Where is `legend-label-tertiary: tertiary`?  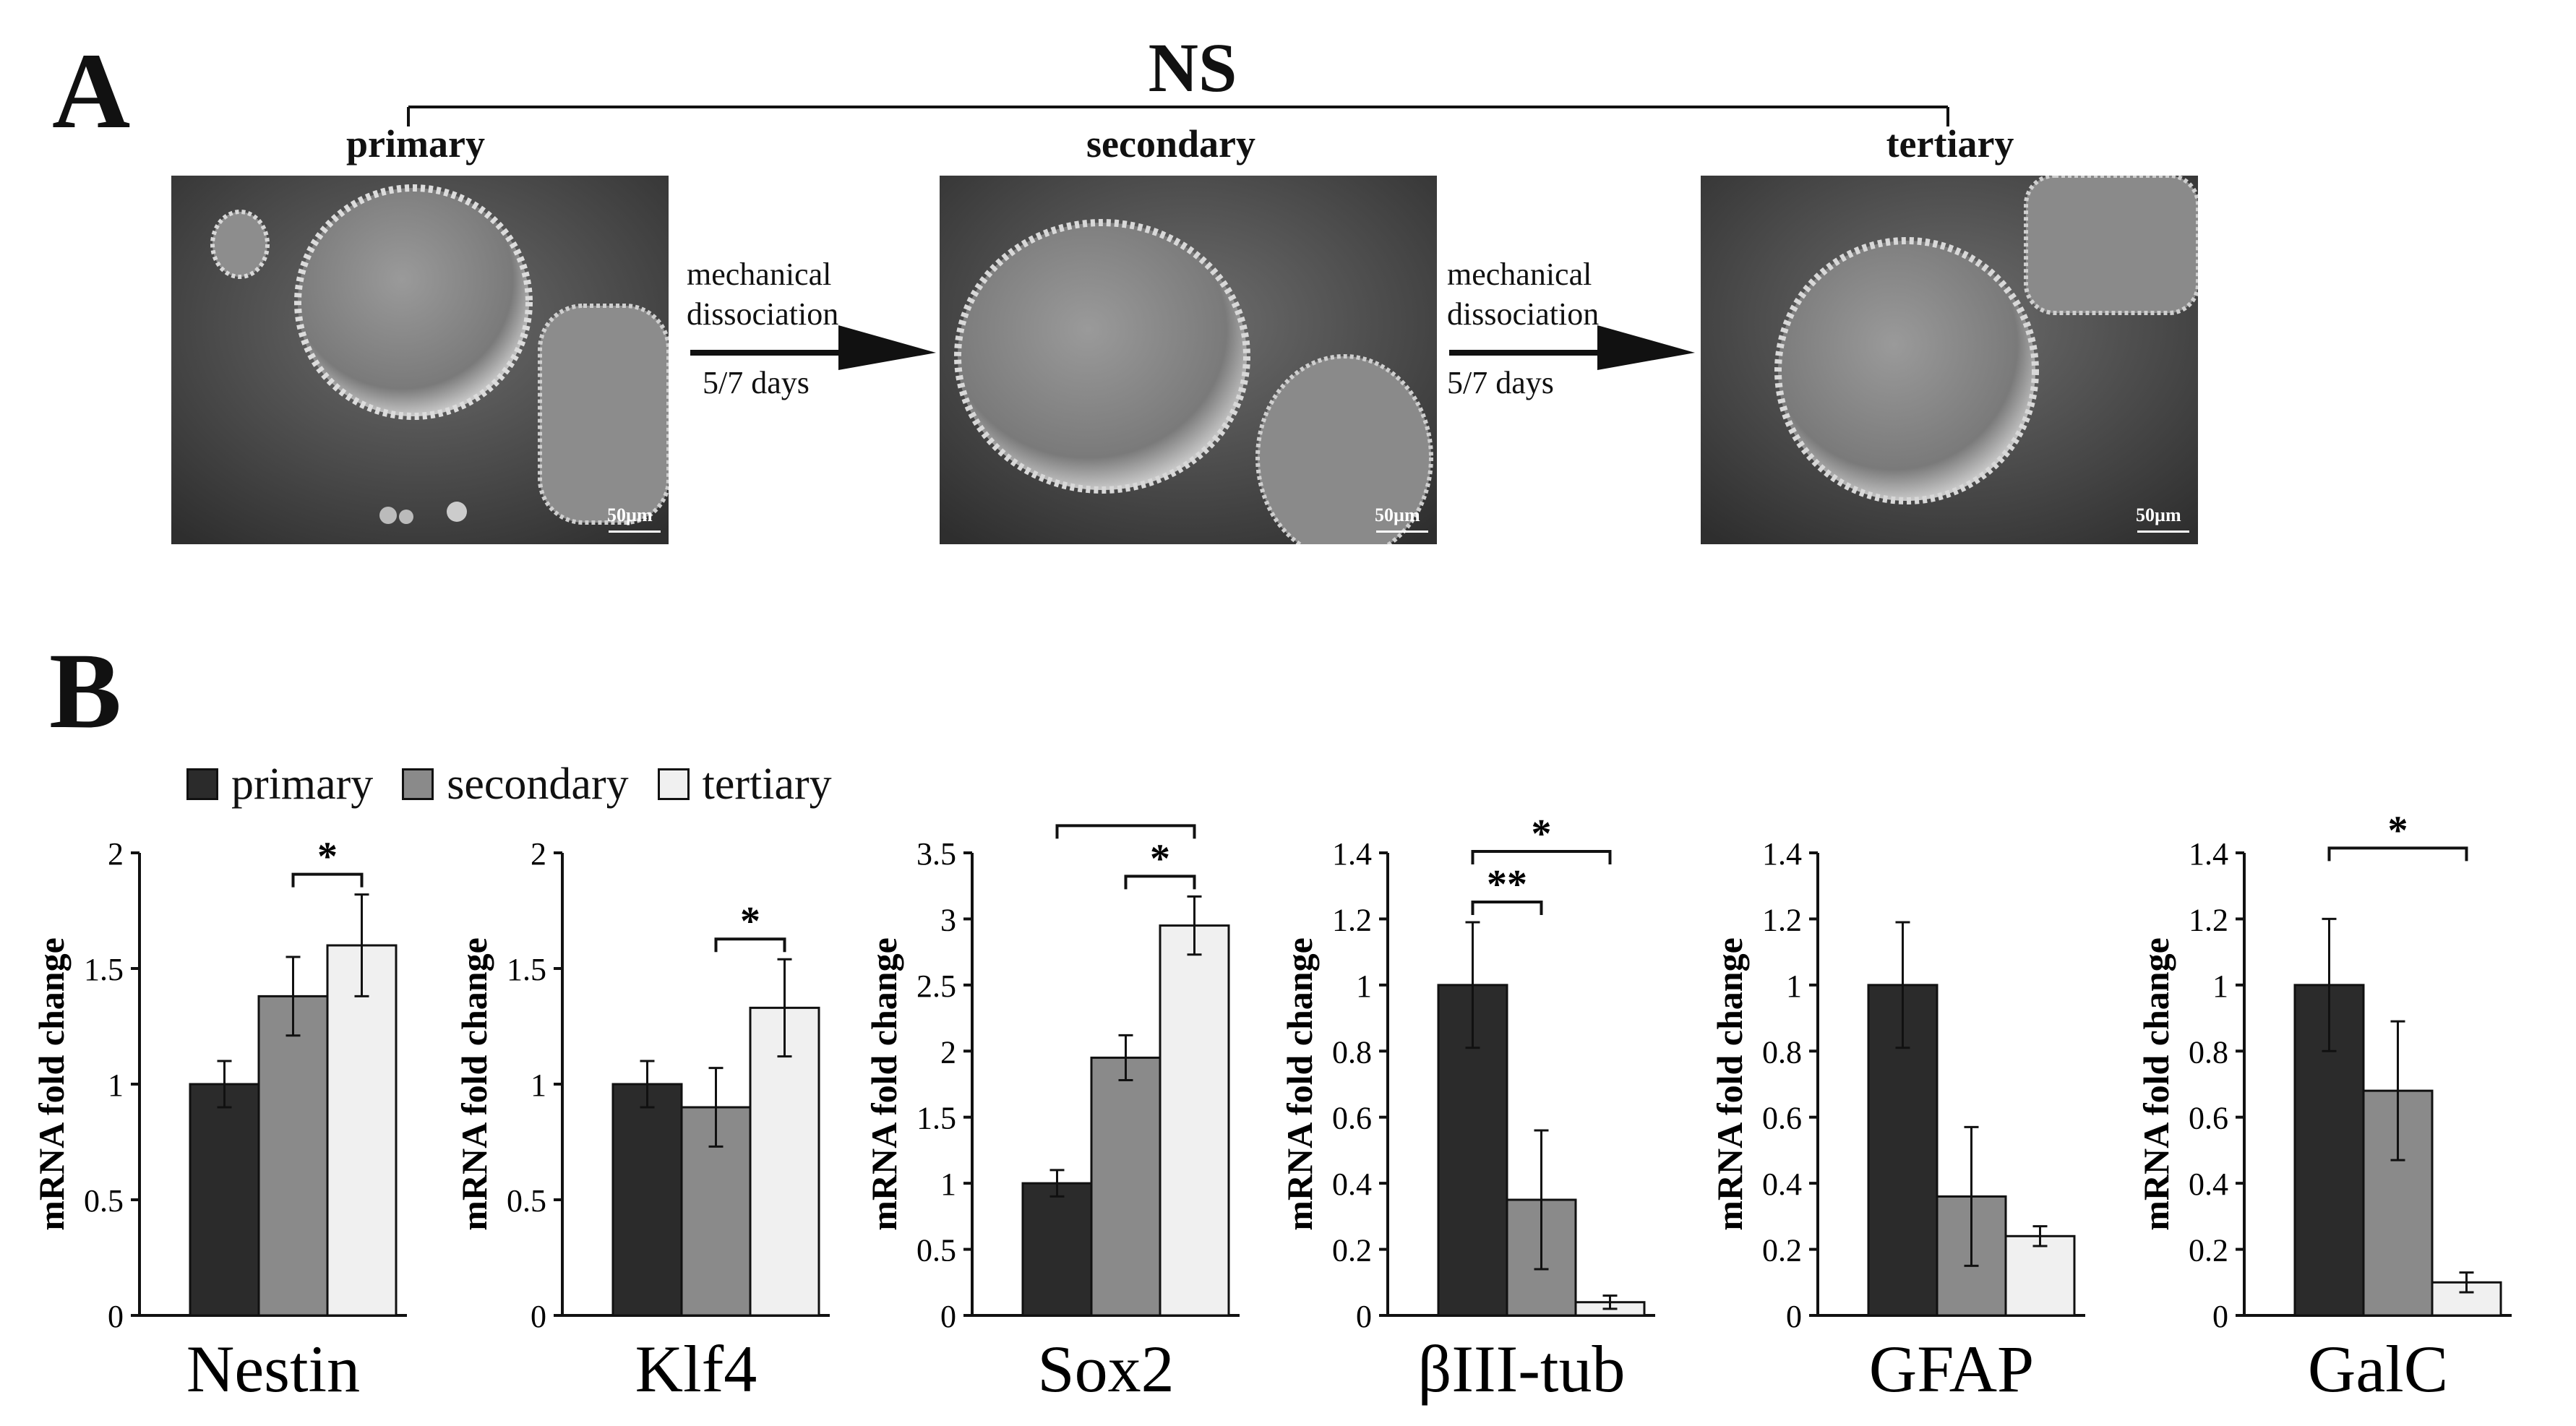
legend-label-tertiary: tertiary is located at coordinates (767, 784).